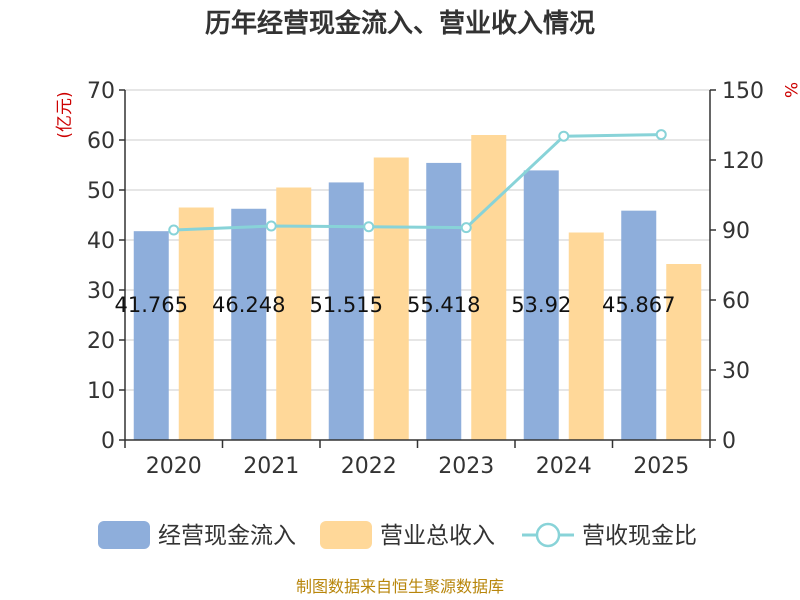 This screenshot has height=600, width=800. What do you see at coordinates (736, 371) in the screenshot?
I see `y-right-tick-label: 30` at bounding box center [736, 371].